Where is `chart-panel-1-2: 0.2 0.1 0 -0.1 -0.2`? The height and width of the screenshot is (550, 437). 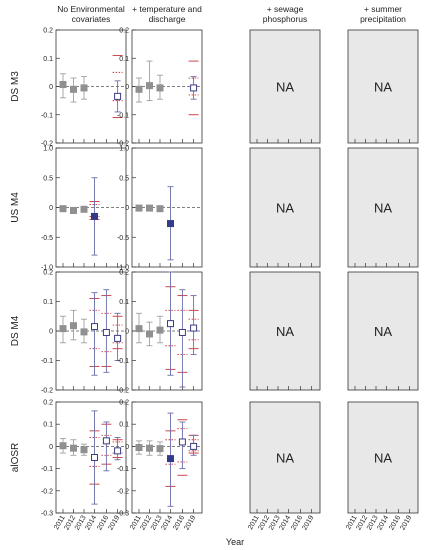 chart-panel-1-2: 0.2 0.1 0 -0.1 -0.2 is located at coordinates (160, 88).